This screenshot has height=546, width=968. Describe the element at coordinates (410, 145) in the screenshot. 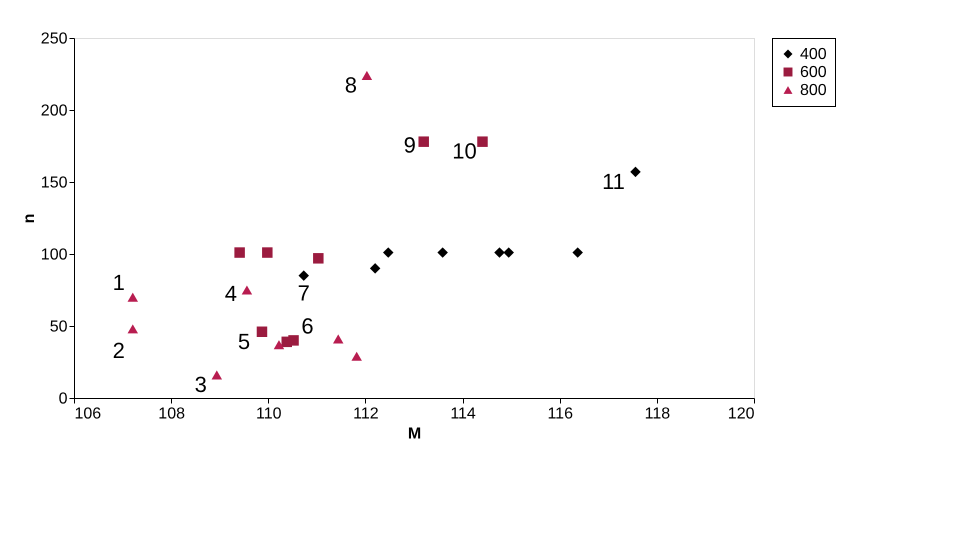

I see `annotation: 9` at that location.